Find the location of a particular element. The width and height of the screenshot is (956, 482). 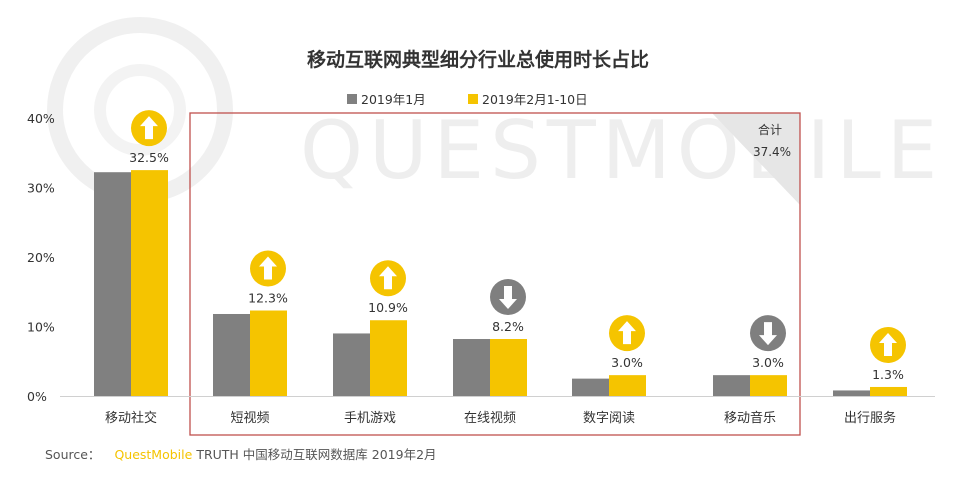

data-label: 10.9% is located at coordinates (388, 307).